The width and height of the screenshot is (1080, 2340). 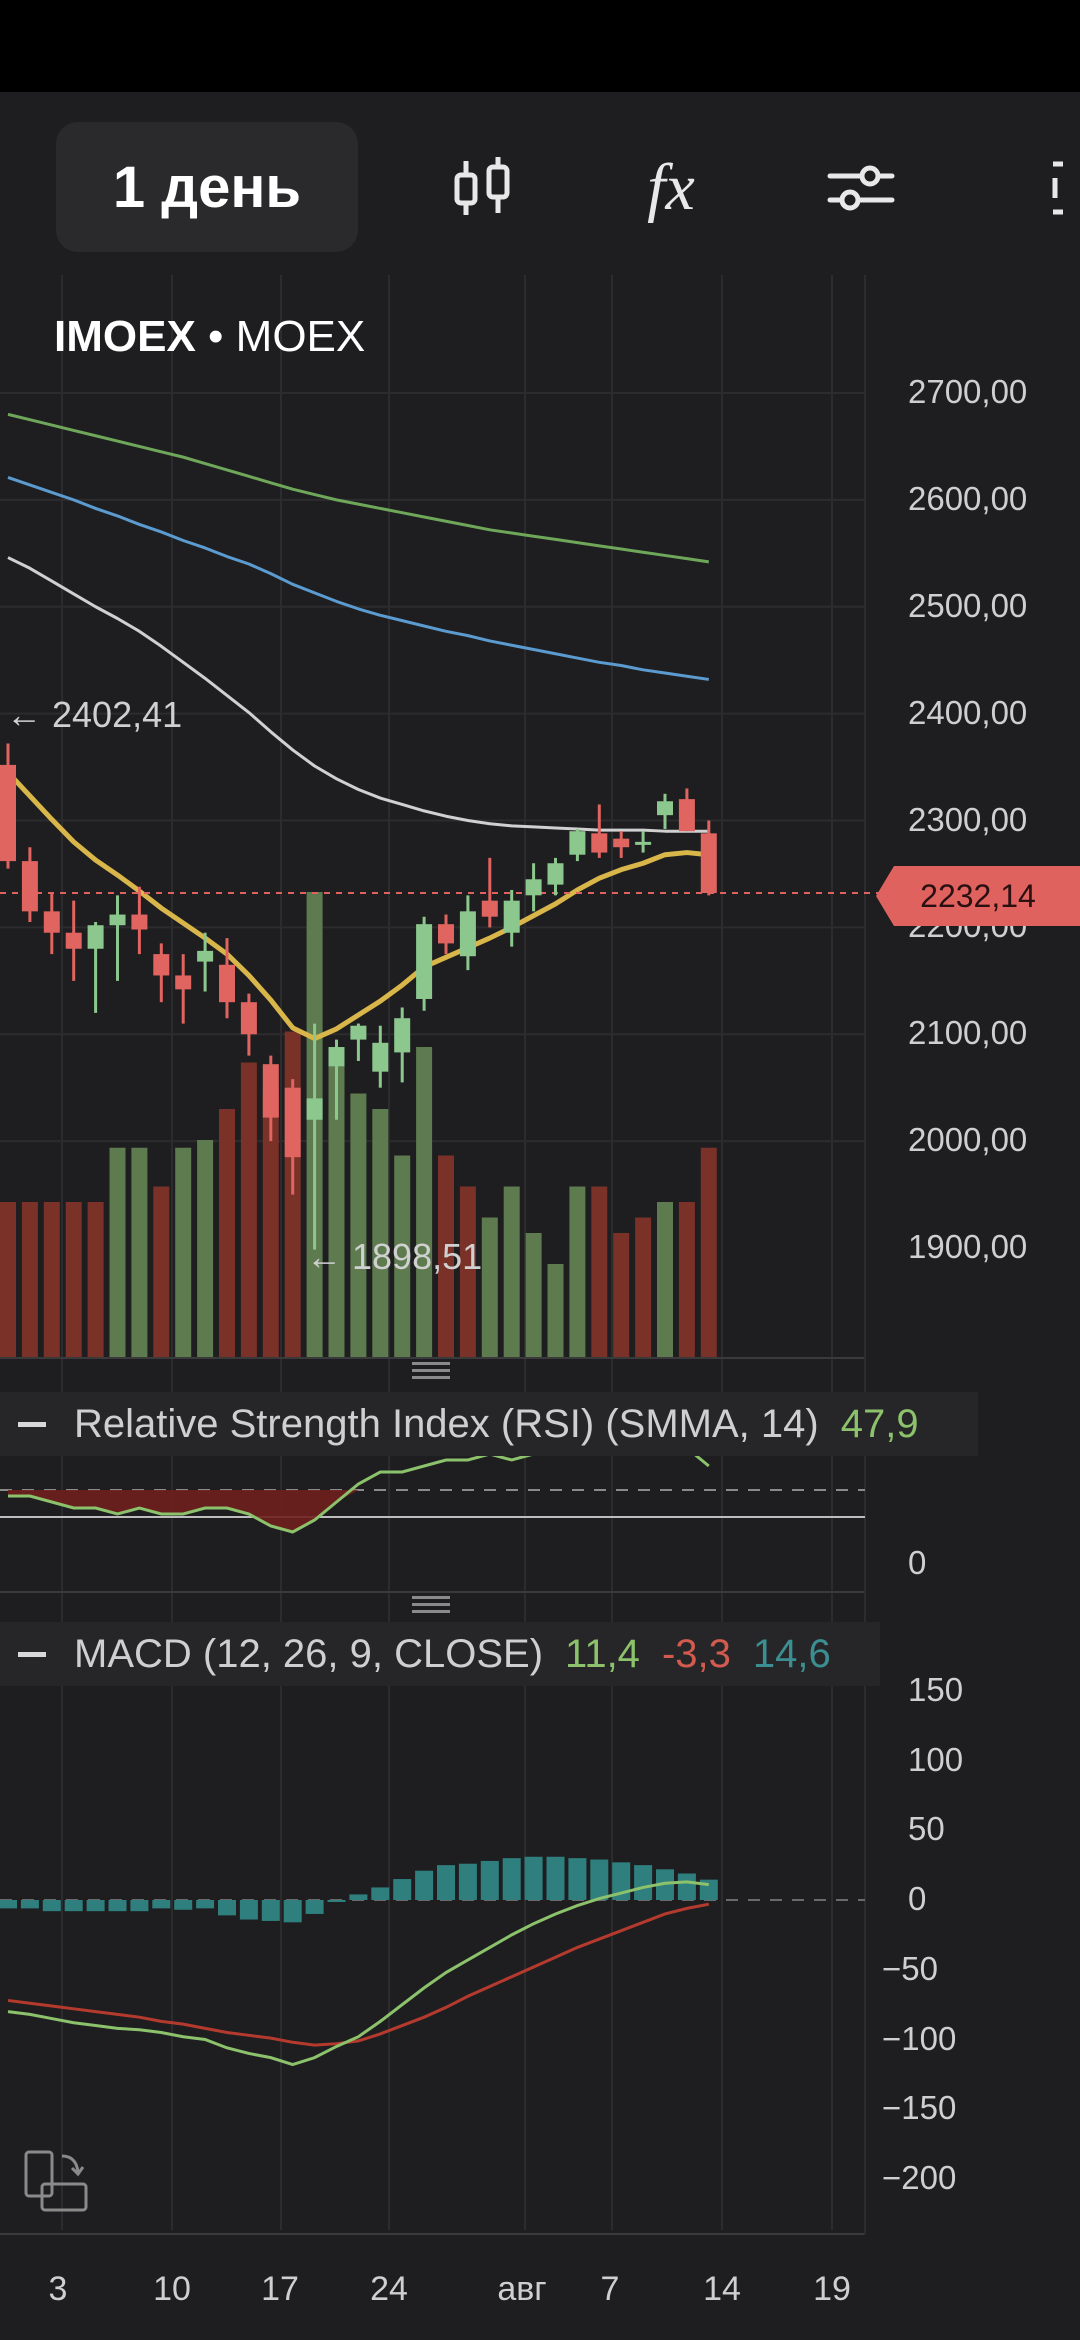 What do you see at coordinates (280, 2289) in the screenshot?
I see `time-axis-label: 17` at bounding box center [280, 2289].